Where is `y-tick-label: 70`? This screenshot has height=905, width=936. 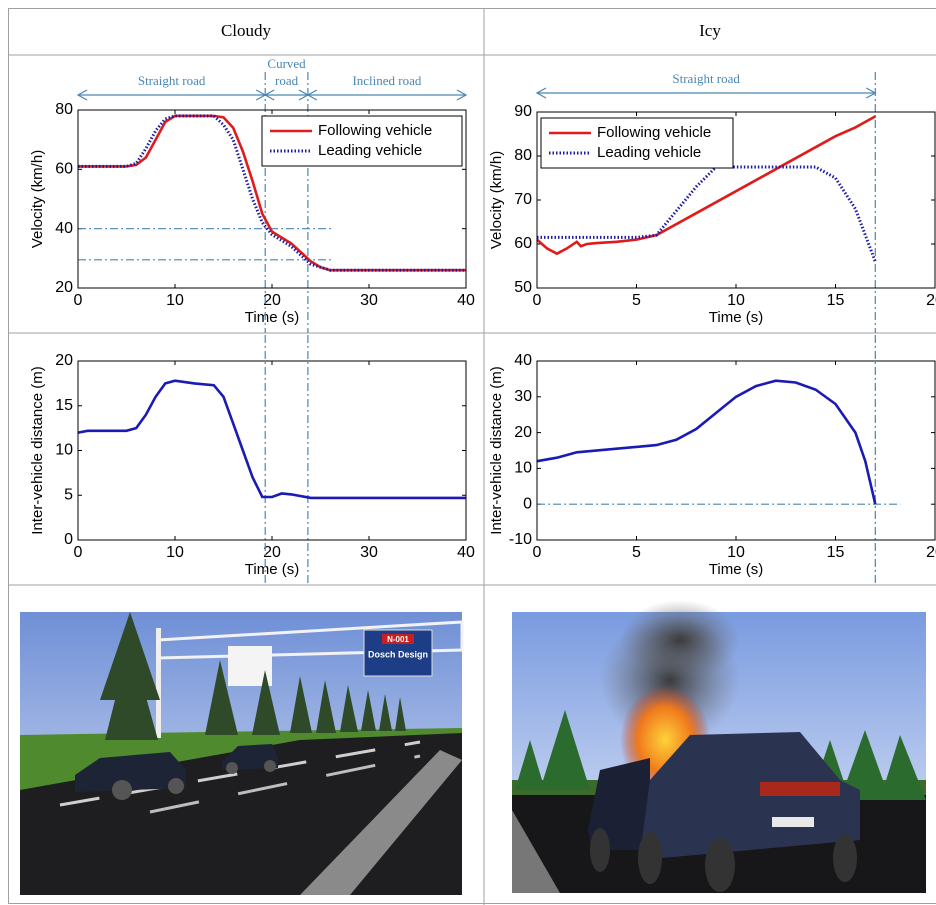 y-tick-label: 70 is located at coordinates (523, 199).